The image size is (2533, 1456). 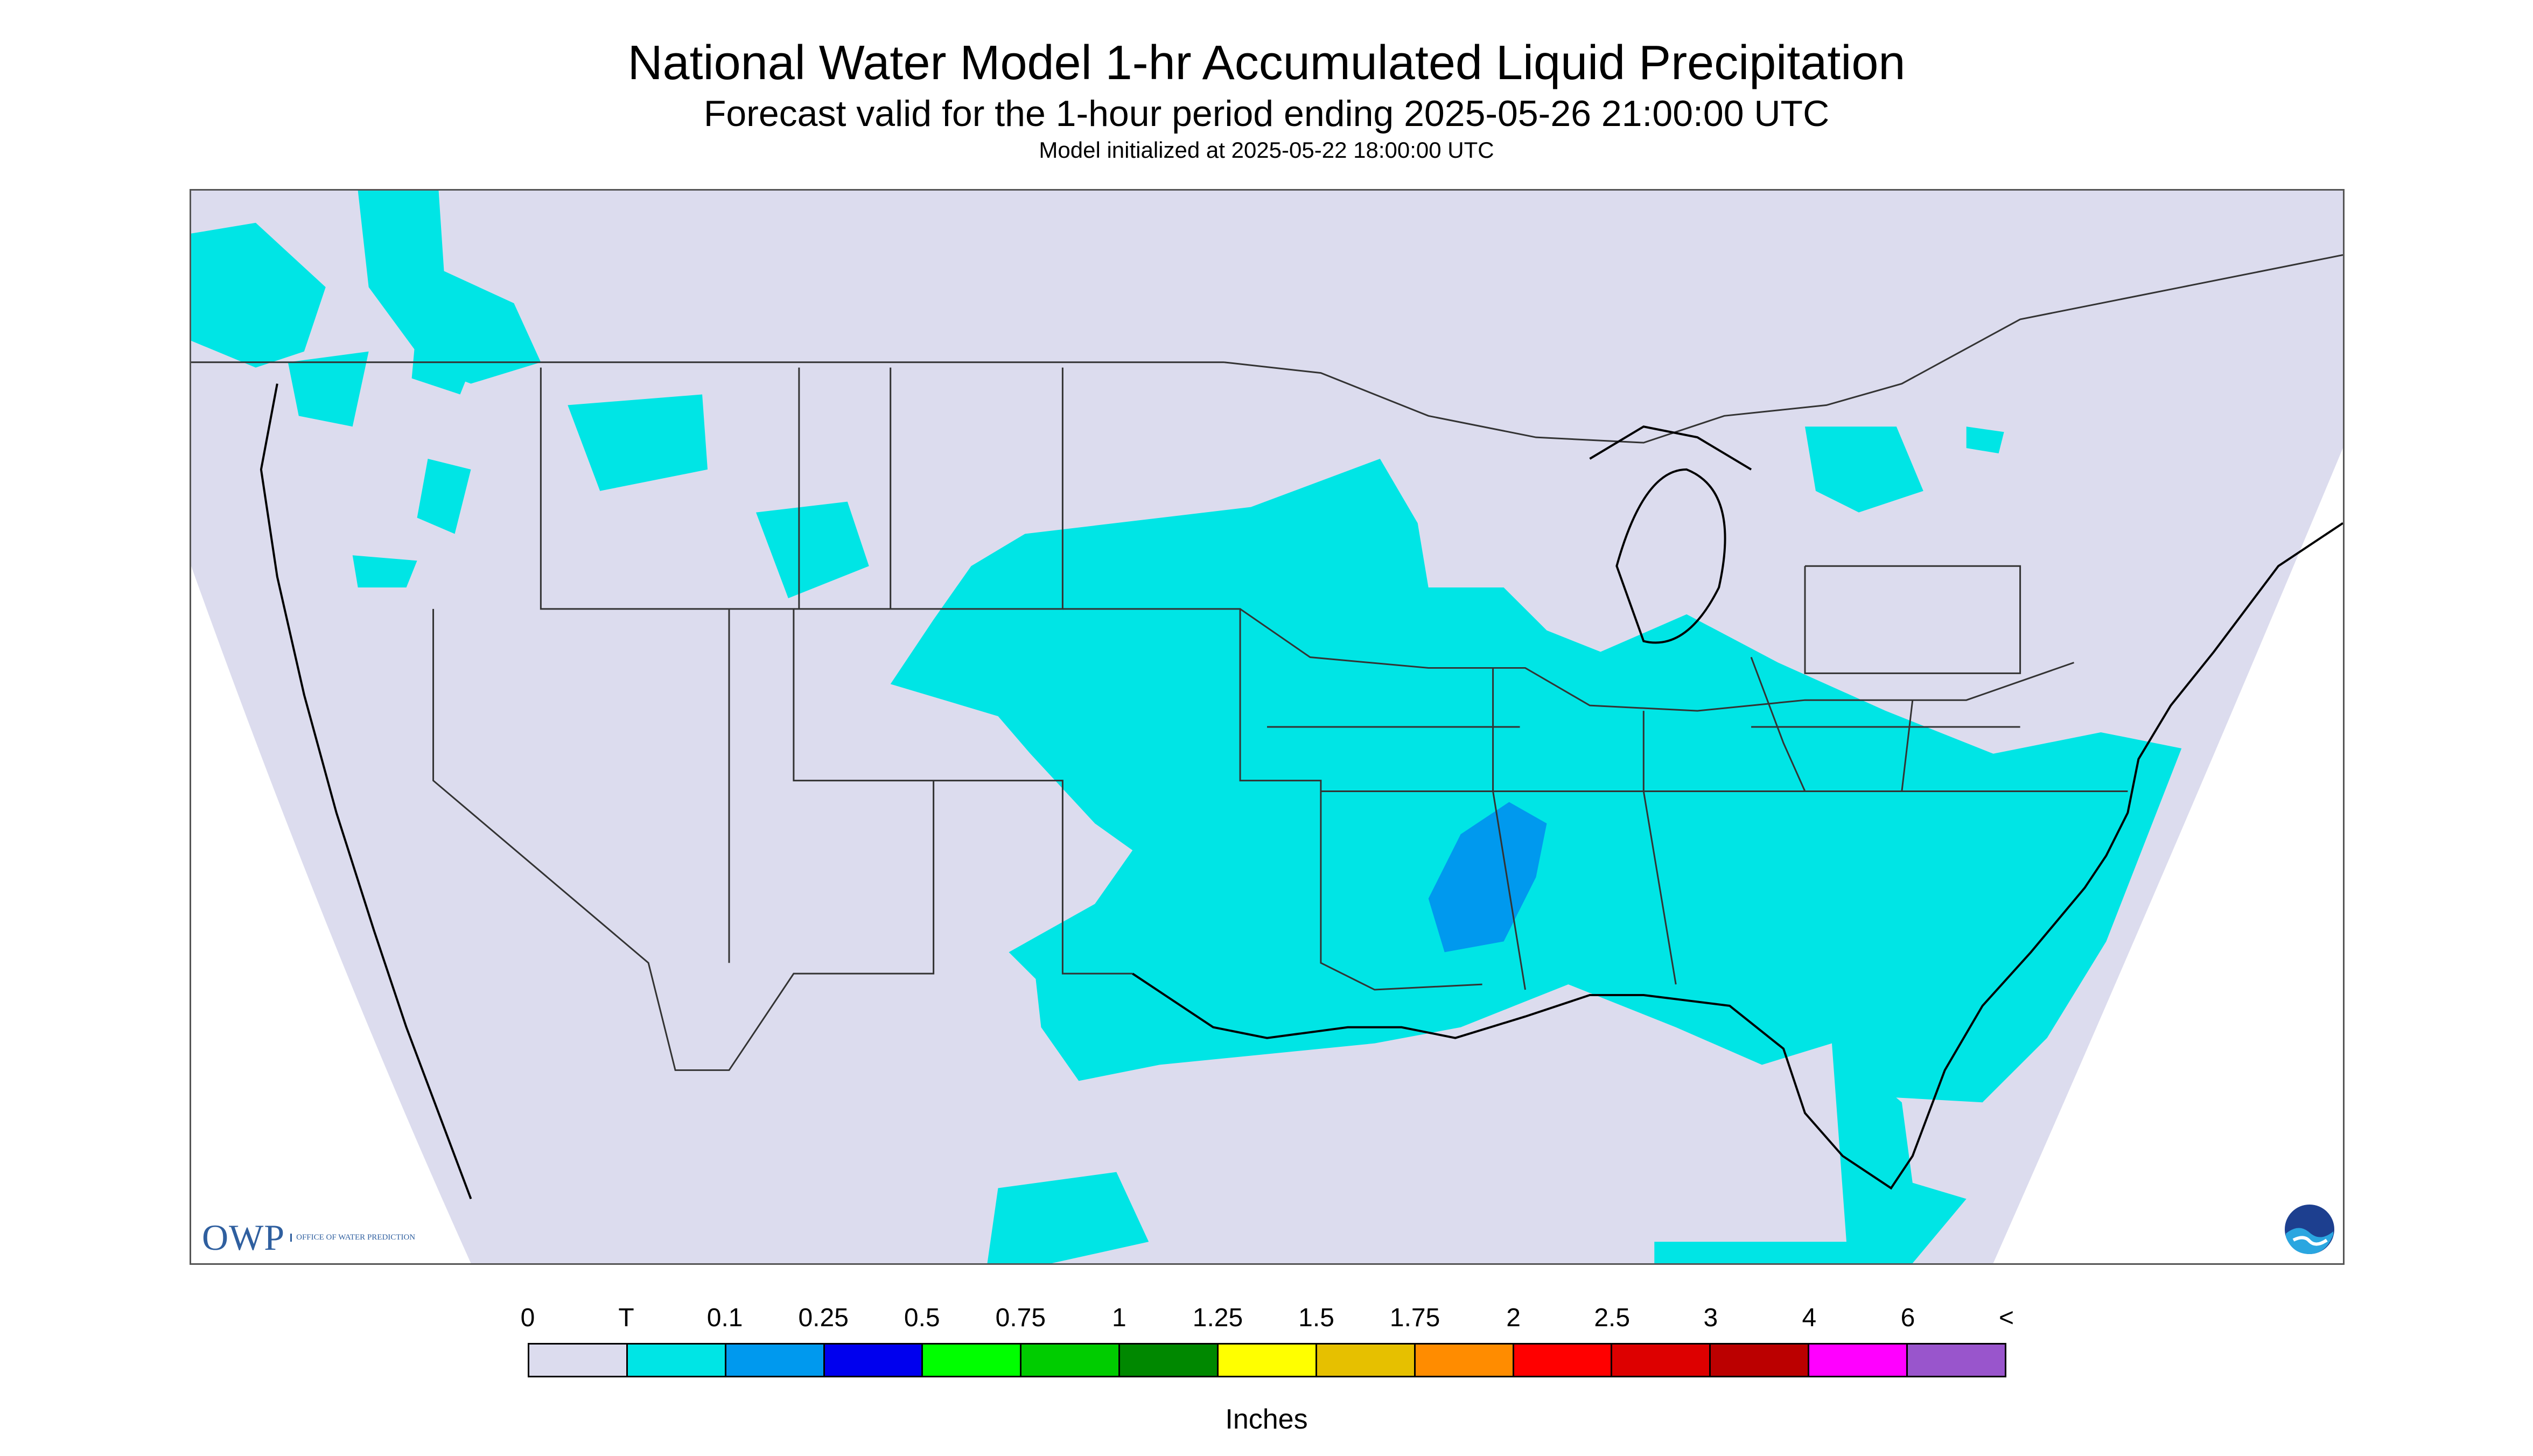 What do you see at coordinates (626, 1318) in the screenshot?
I see `legend-tick-label: T` at bounding box center [626, 1318].